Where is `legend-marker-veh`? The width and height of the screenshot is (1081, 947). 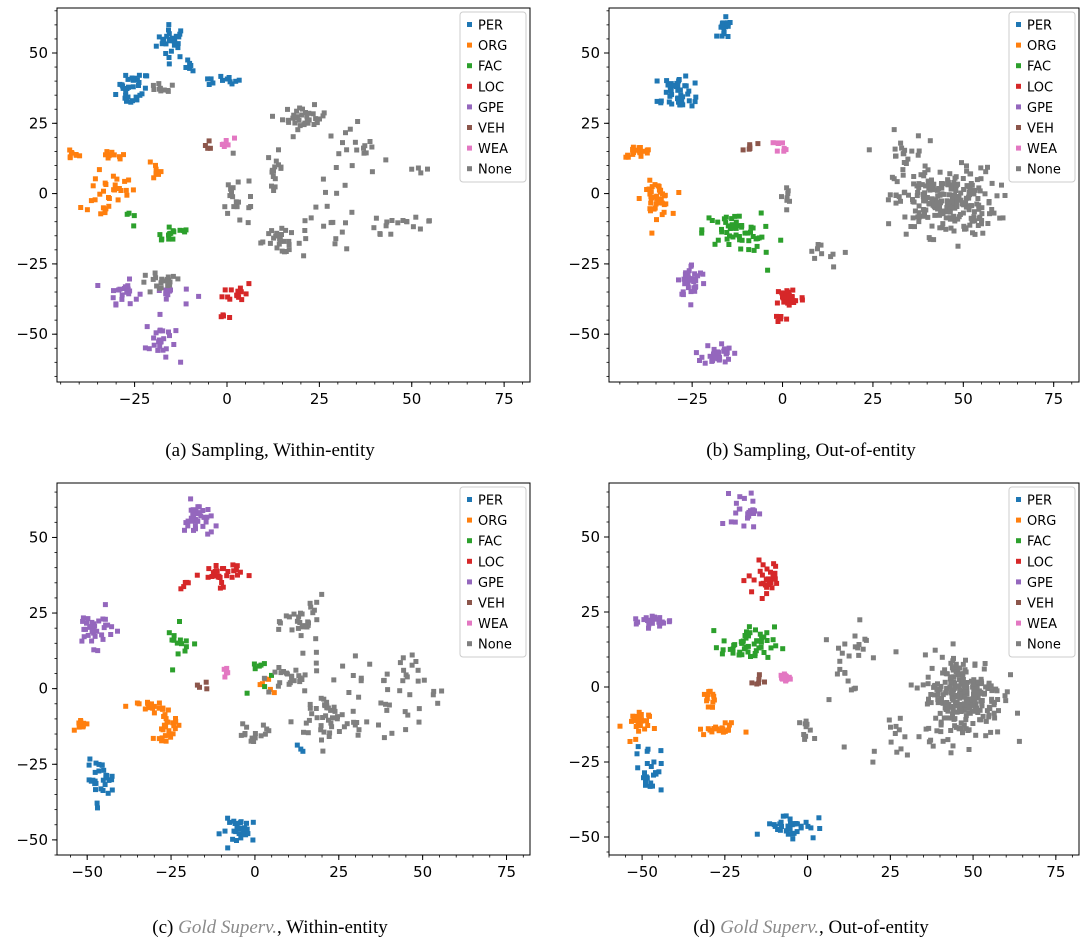 legend-marker-veh is located at coordinates (1018, 127).